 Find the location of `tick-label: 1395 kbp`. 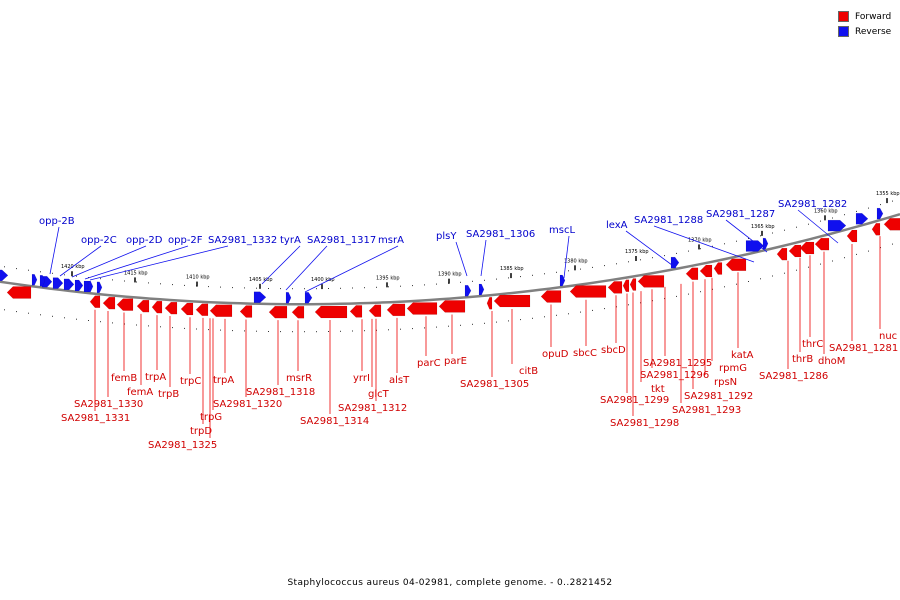

tick-label: 1395 kbp is located at coordinates (388, 278).